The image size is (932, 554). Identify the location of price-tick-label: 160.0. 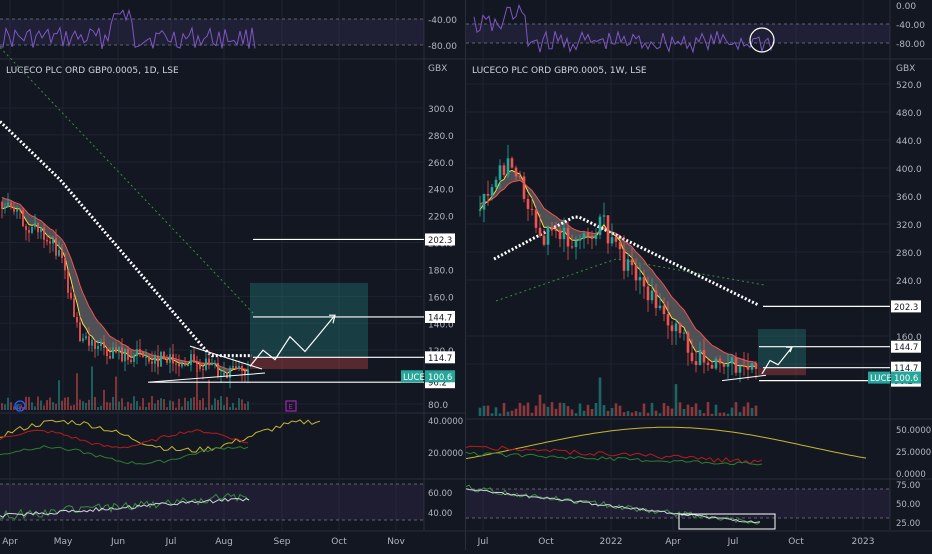
(909, 338).